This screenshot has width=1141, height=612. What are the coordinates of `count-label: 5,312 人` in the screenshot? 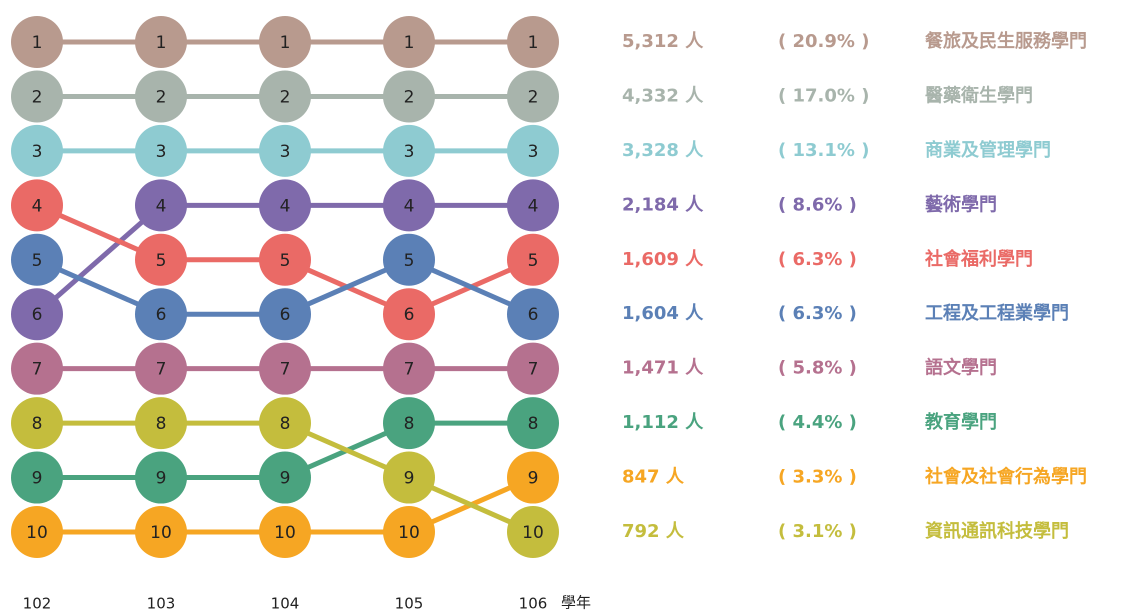 It's located at (663, 41).